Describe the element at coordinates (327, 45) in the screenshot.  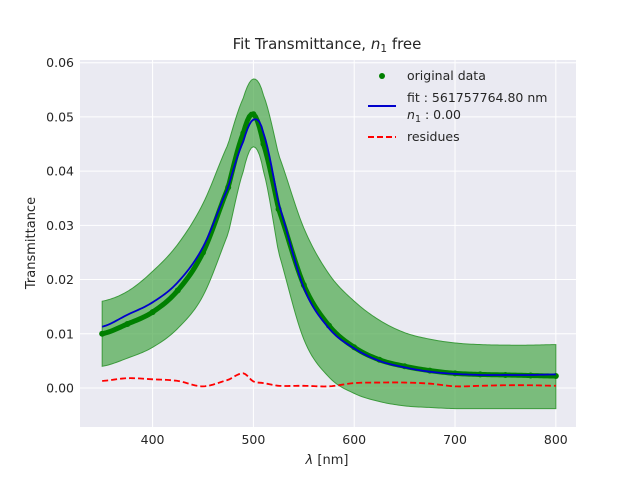
I see `chart-title: Fit Transmittance, n1 free` at that location.